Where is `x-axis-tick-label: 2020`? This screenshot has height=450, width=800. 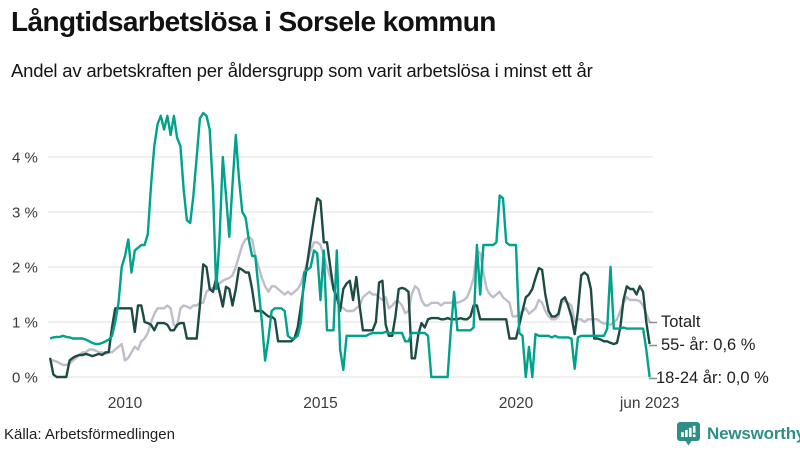
x-axis-tick-label: 2020 is located at coordinates (516, 403).